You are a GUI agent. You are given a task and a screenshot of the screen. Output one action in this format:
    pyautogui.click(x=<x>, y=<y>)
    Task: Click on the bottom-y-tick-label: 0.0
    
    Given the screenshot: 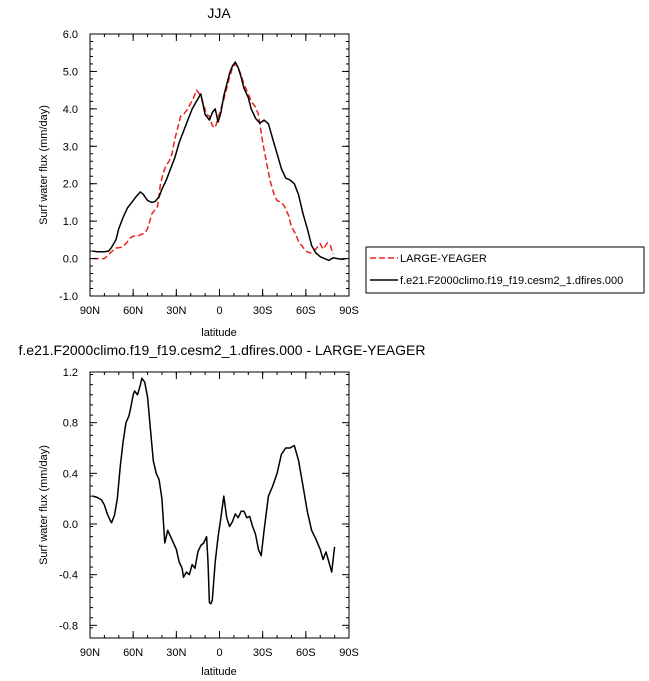 What is the action you would take?
    pyautogui.click(x=70, y=525)
    